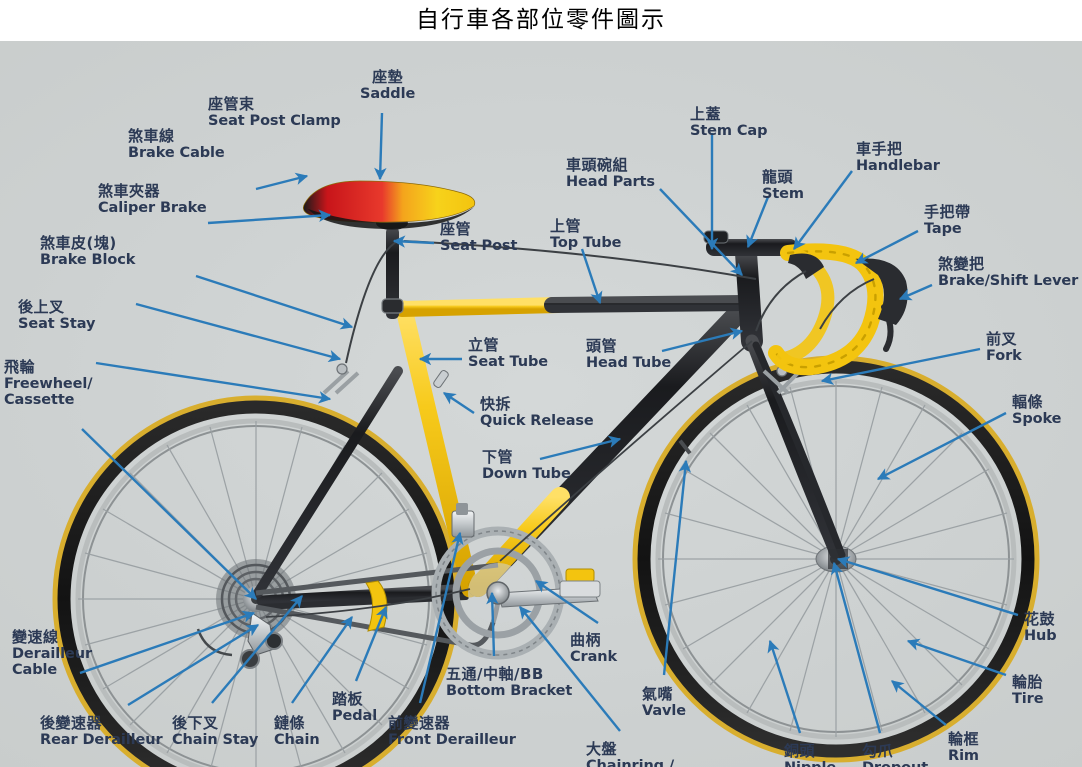 This screenshot has width=1082, height=767. I want to click on label-fork-en: Fork, so click(1004, 355).